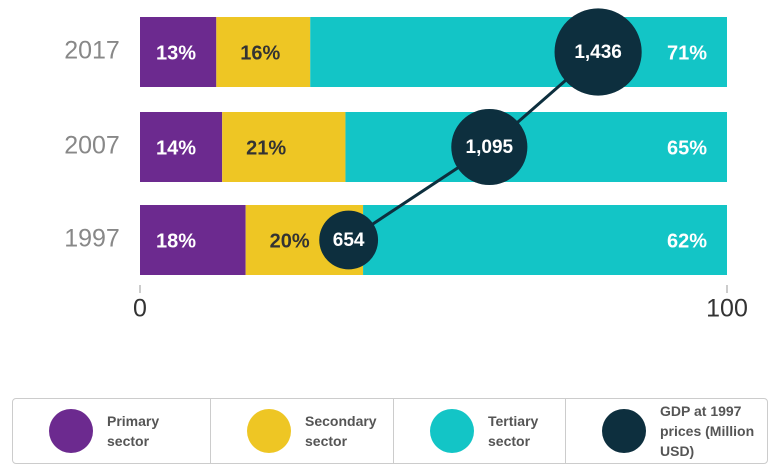 The image size is (782, 468). I want to click on bar-value-label: 14%, so click(176, 148).